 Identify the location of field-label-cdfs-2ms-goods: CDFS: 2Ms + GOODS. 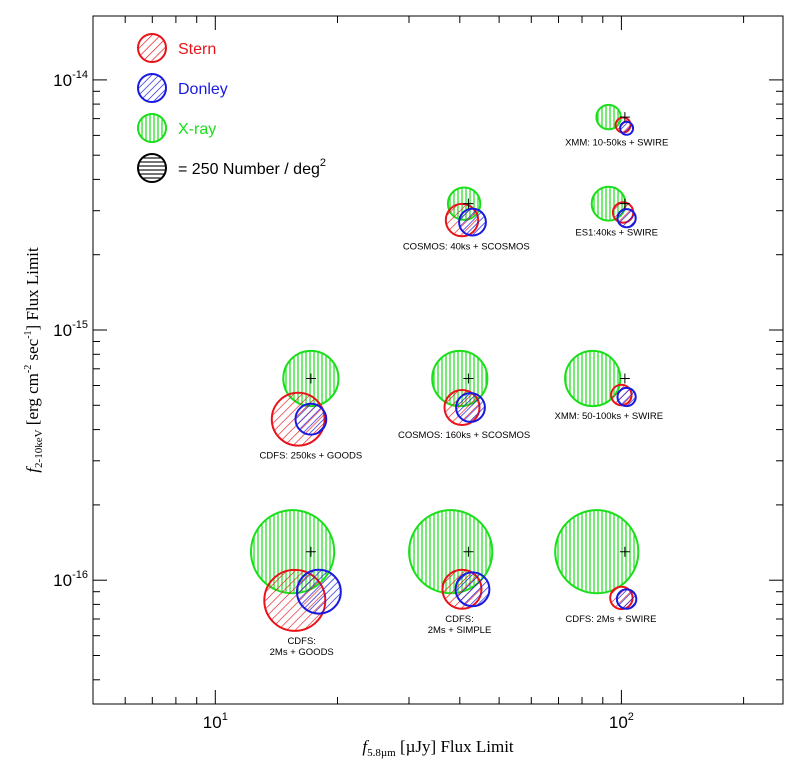
(302, 647).